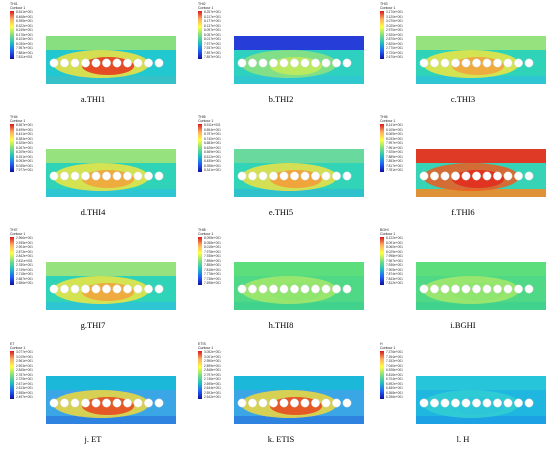  What do you see at coordinates (24, 43) in the screenshot?
I see `colorbar-tick-label: 8.030e+001` at bounding box center [24, 43].